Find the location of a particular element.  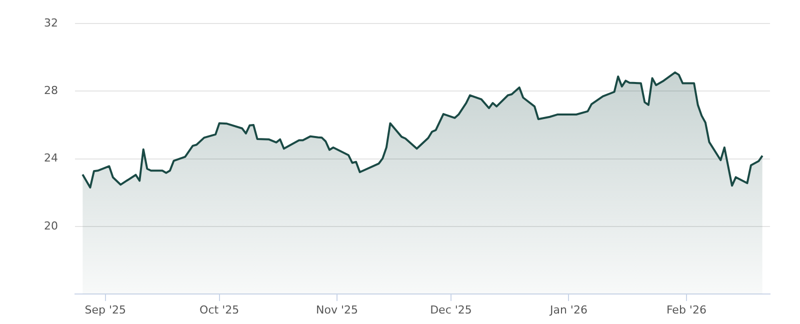

x-tick-label: Oct '25 is located at coordinates (220, 309).